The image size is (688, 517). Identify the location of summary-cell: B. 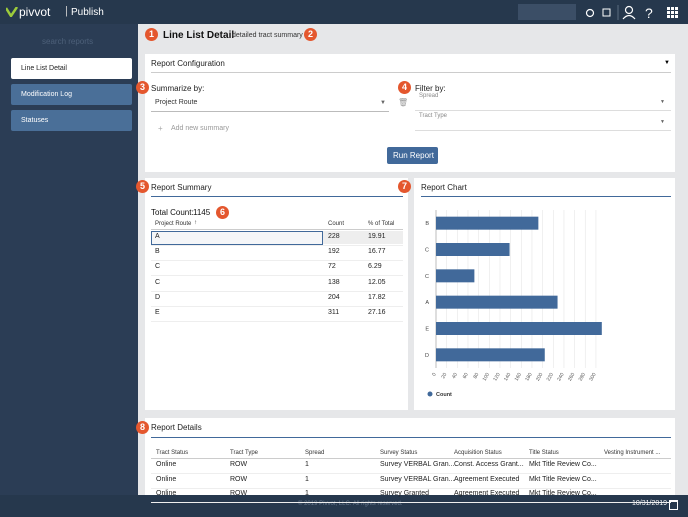
(157, 252).